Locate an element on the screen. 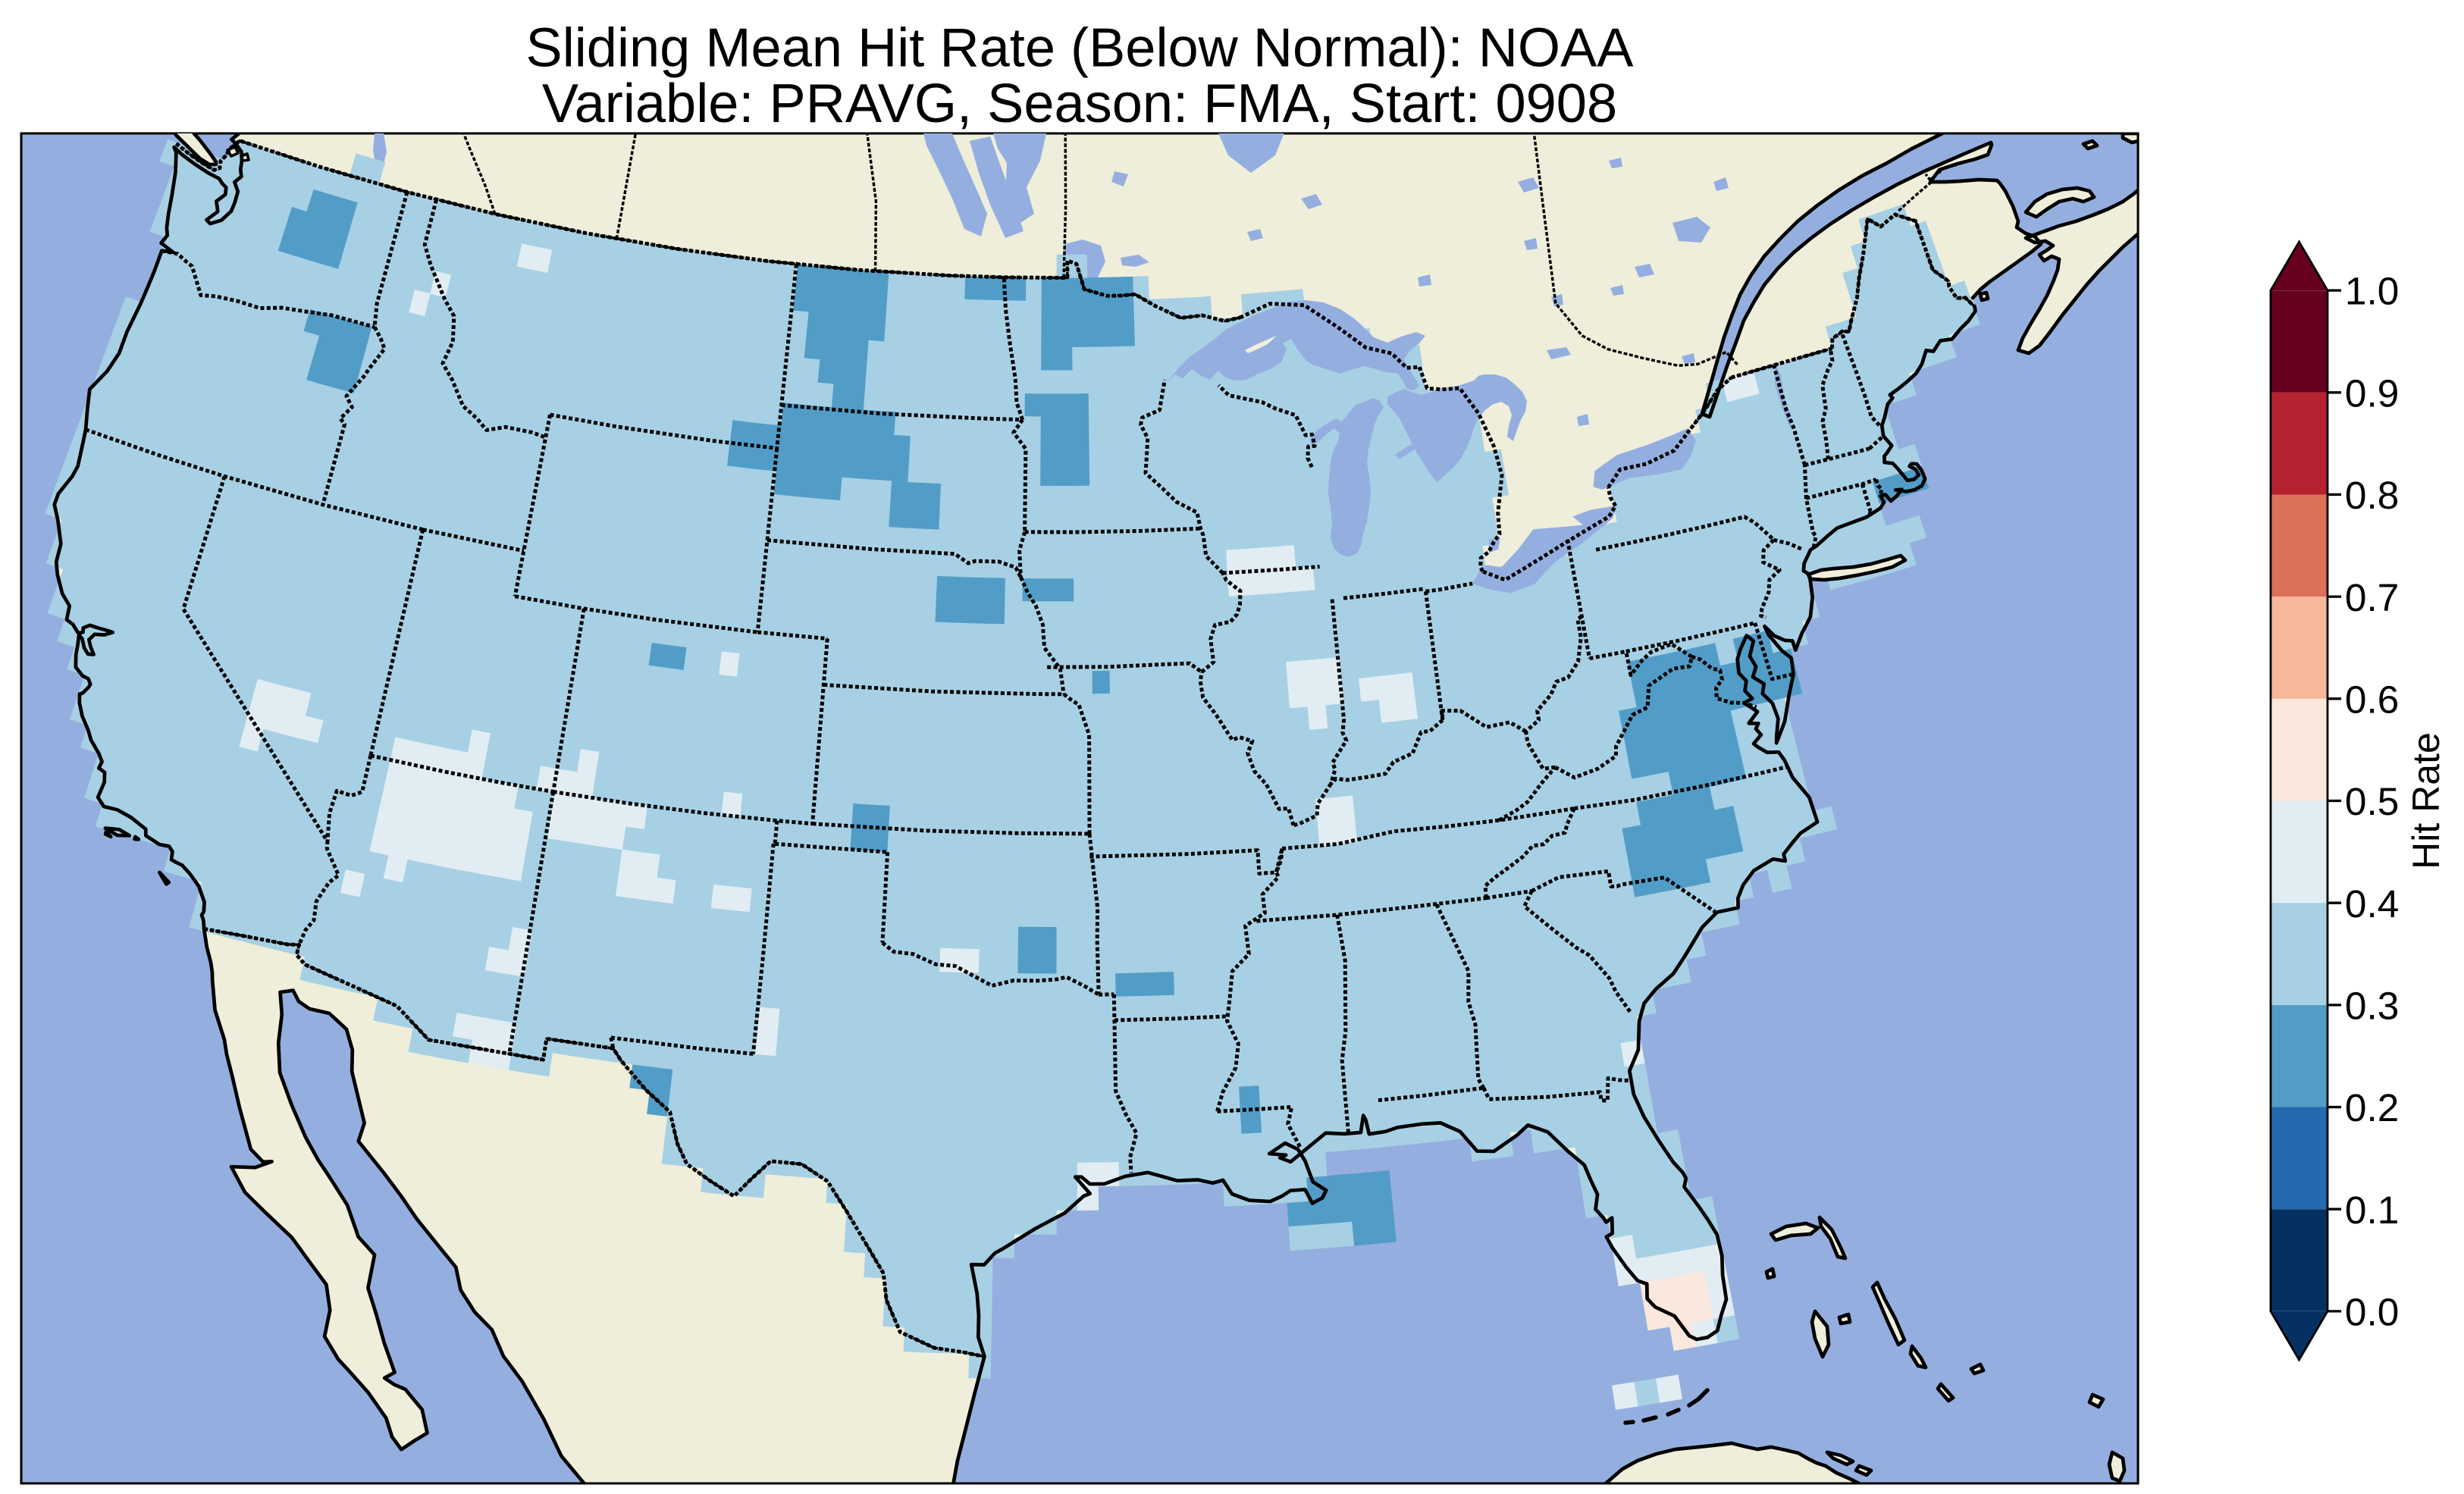 Image resolution: width=2464 pixels, height=1494 pixels. svg-text: 0.7 is located at coordinates (2372, 597).